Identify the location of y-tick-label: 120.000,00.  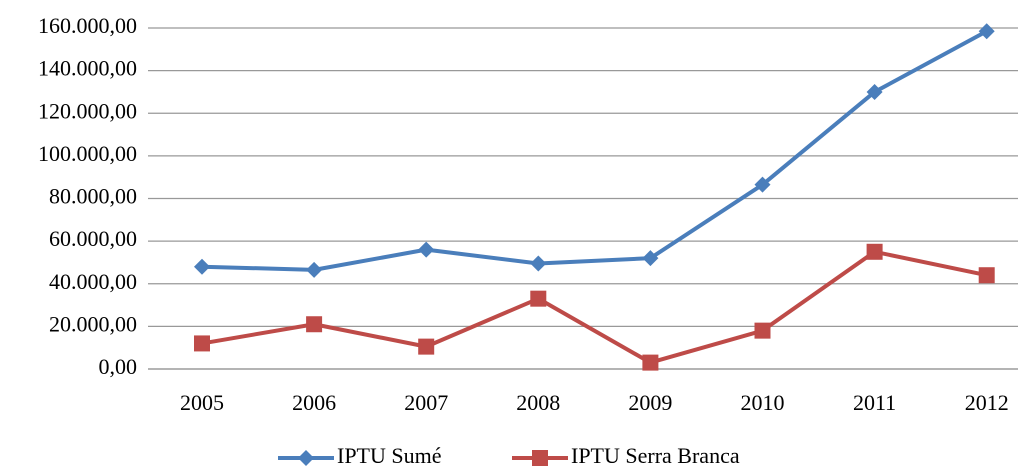
(87, 110).